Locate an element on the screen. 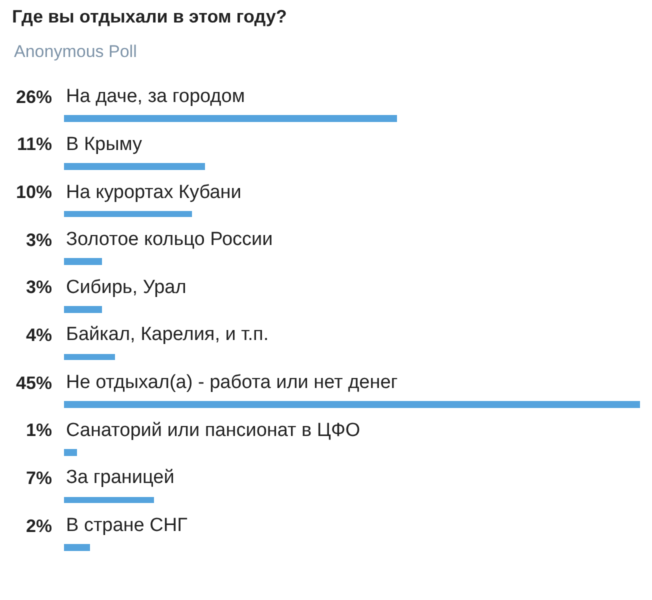  y-tick-label: Не отдыхал(а) - работа или нет денег is located at coordinates (232, 382).